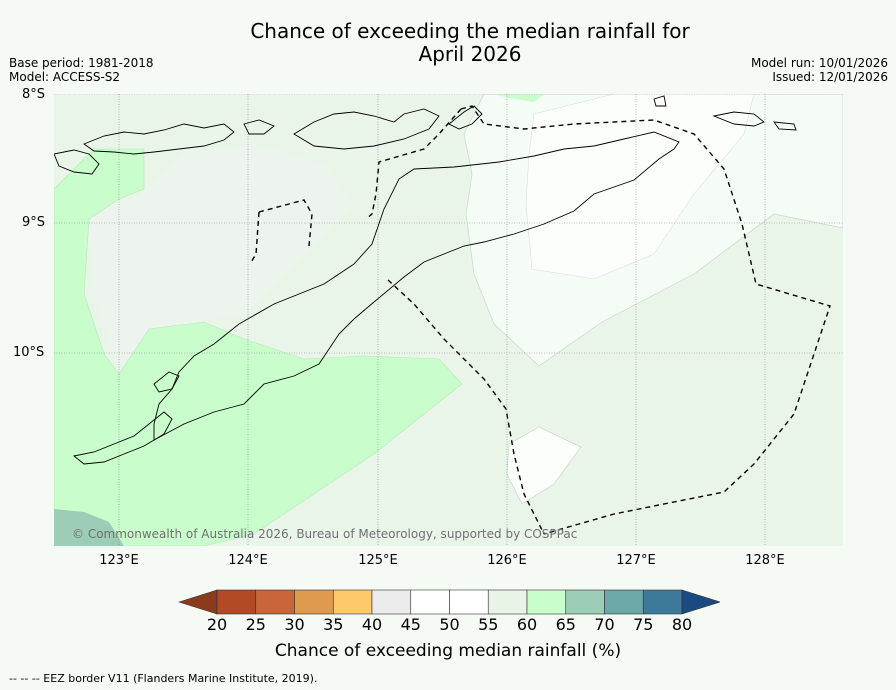 This screenshot has height=690, width=896. What do you see at coordinates (682, 624) in the screenshot?
I see `colorbar-tick-80: 80` at bounding box center [682, 624].